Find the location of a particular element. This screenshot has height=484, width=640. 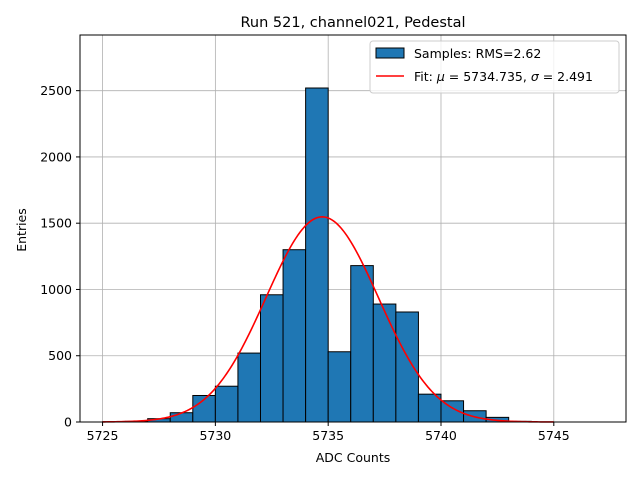

legend-swatch-samples is located at coordinates (390, 53).